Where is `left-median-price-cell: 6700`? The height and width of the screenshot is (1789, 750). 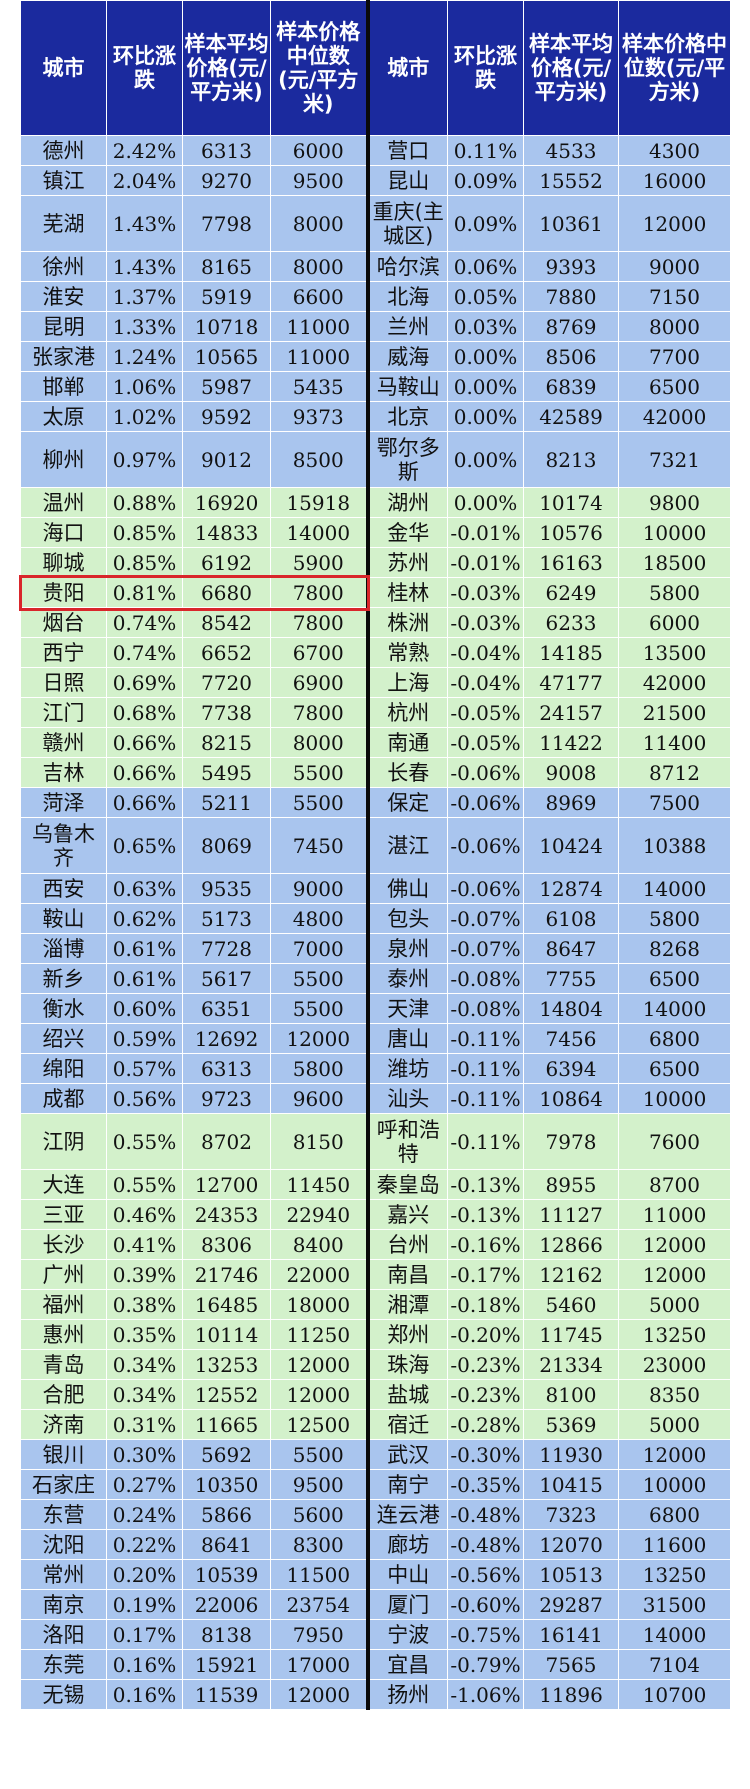 left-median-price-cell: 6700 is located at coordinates (320, 652).